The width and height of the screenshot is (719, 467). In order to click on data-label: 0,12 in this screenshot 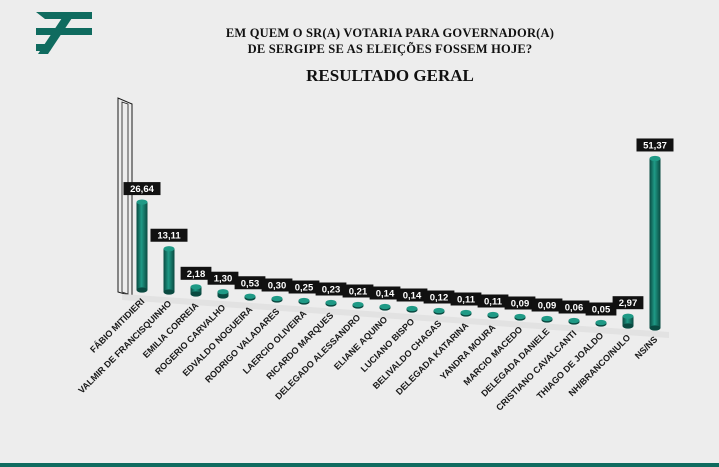, I will do `click(439, 297)`.